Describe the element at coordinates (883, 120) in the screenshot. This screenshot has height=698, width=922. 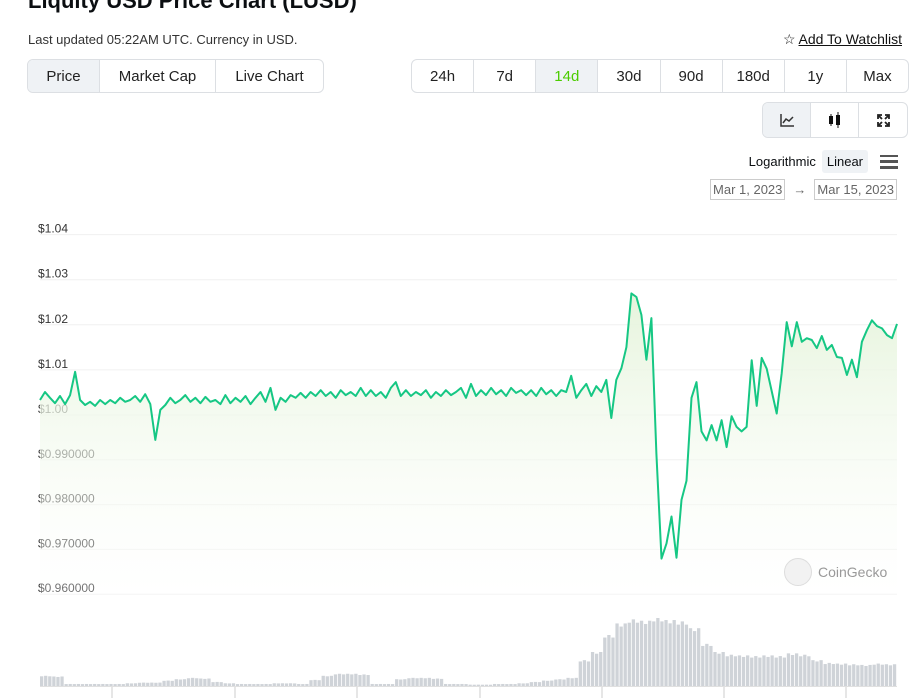
I see `fullscreen-button` at that location.